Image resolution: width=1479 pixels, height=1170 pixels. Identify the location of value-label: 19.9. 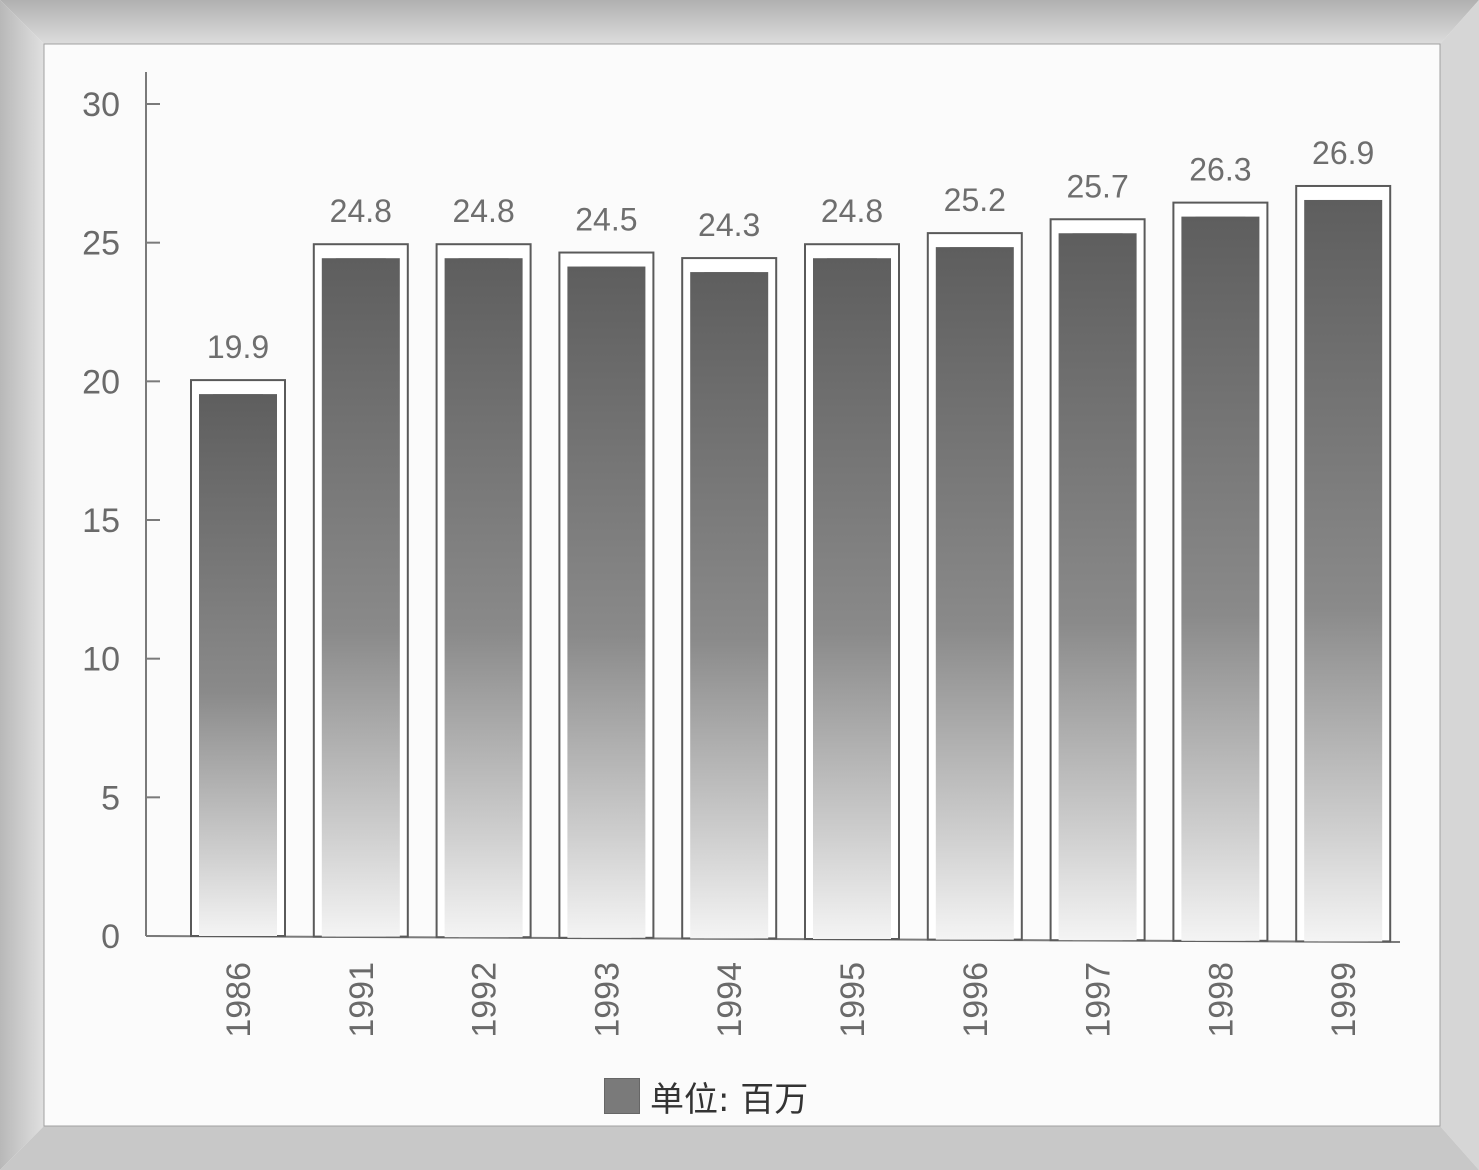
(238, 347).